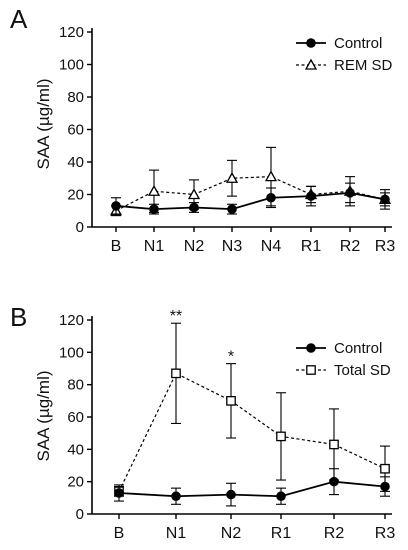 This screenshot has height=550, width=408. What do you see at coordinates (71, 32) in the screenshot?
I see `panel-a-y-tick-label: 120` at bounding box center [71, 32].